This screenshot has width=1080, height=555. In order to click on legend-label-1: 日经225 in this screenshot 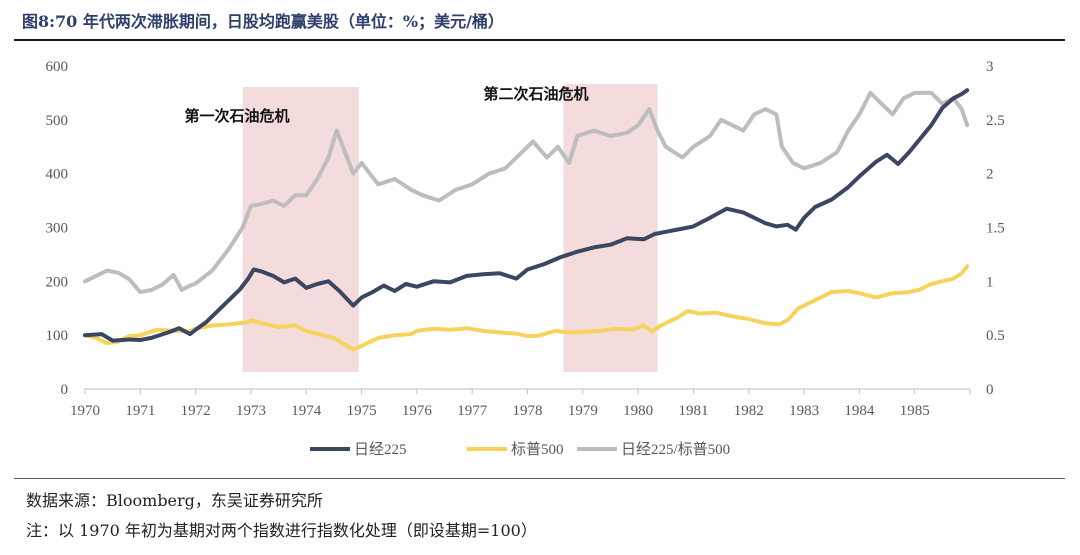, I will do `click(380, 449)`.